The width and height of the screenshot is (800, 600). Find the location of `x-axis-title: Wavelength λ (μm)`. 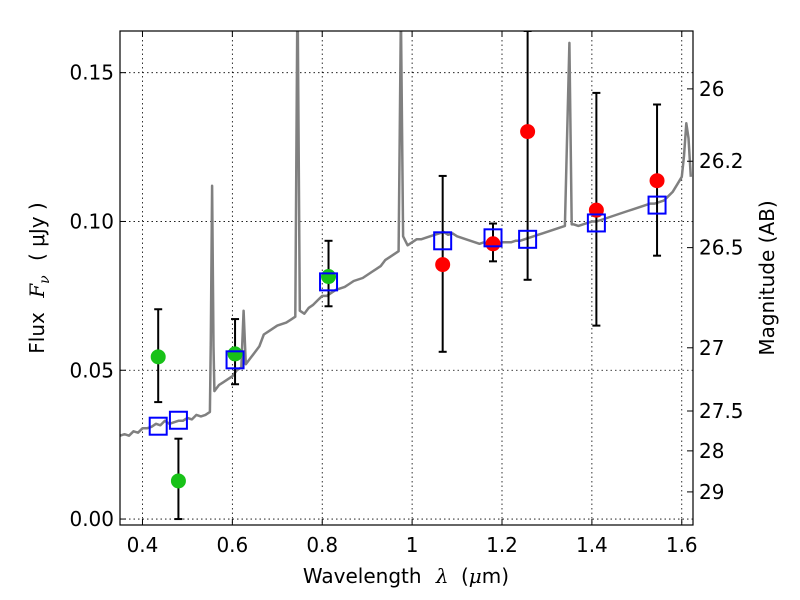

x-axis-title: Wavelength λ (μm) is located at coordinates (406, 576).